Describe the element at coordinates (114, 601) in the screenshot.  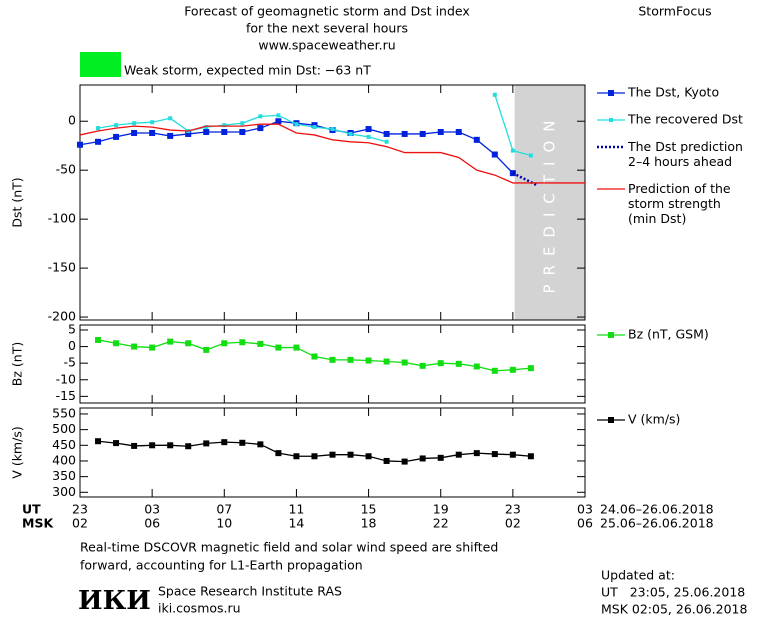
I see `logo: ИКИ` at that location.